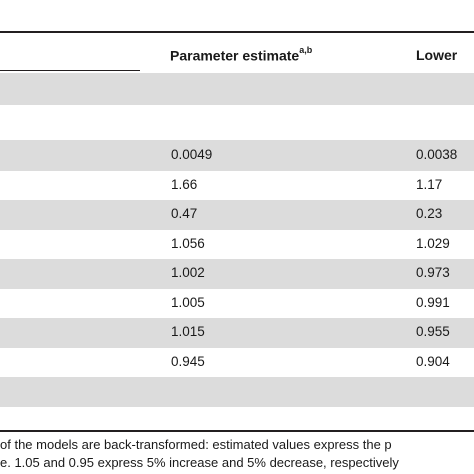 This screenshot has height=474, width=474. What do you see at coordinates (433, 302) in the screenshot?
I see `lower-cell: 0.991` at bounding box center [433, 302].